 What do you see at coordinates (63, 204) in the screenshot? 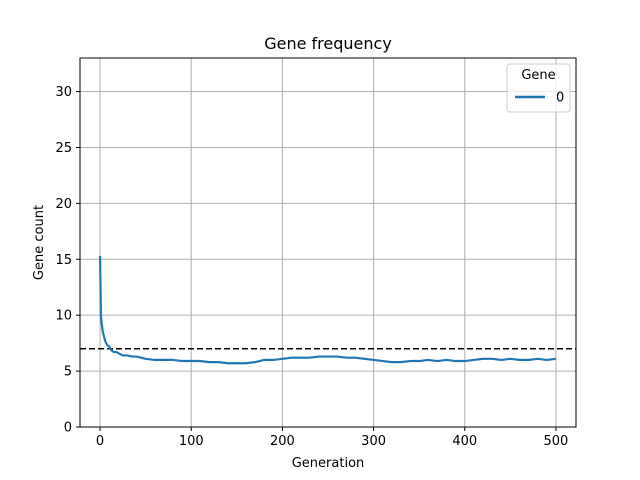
I see `y-tick-label: 20` at bounding box center [63, 204].